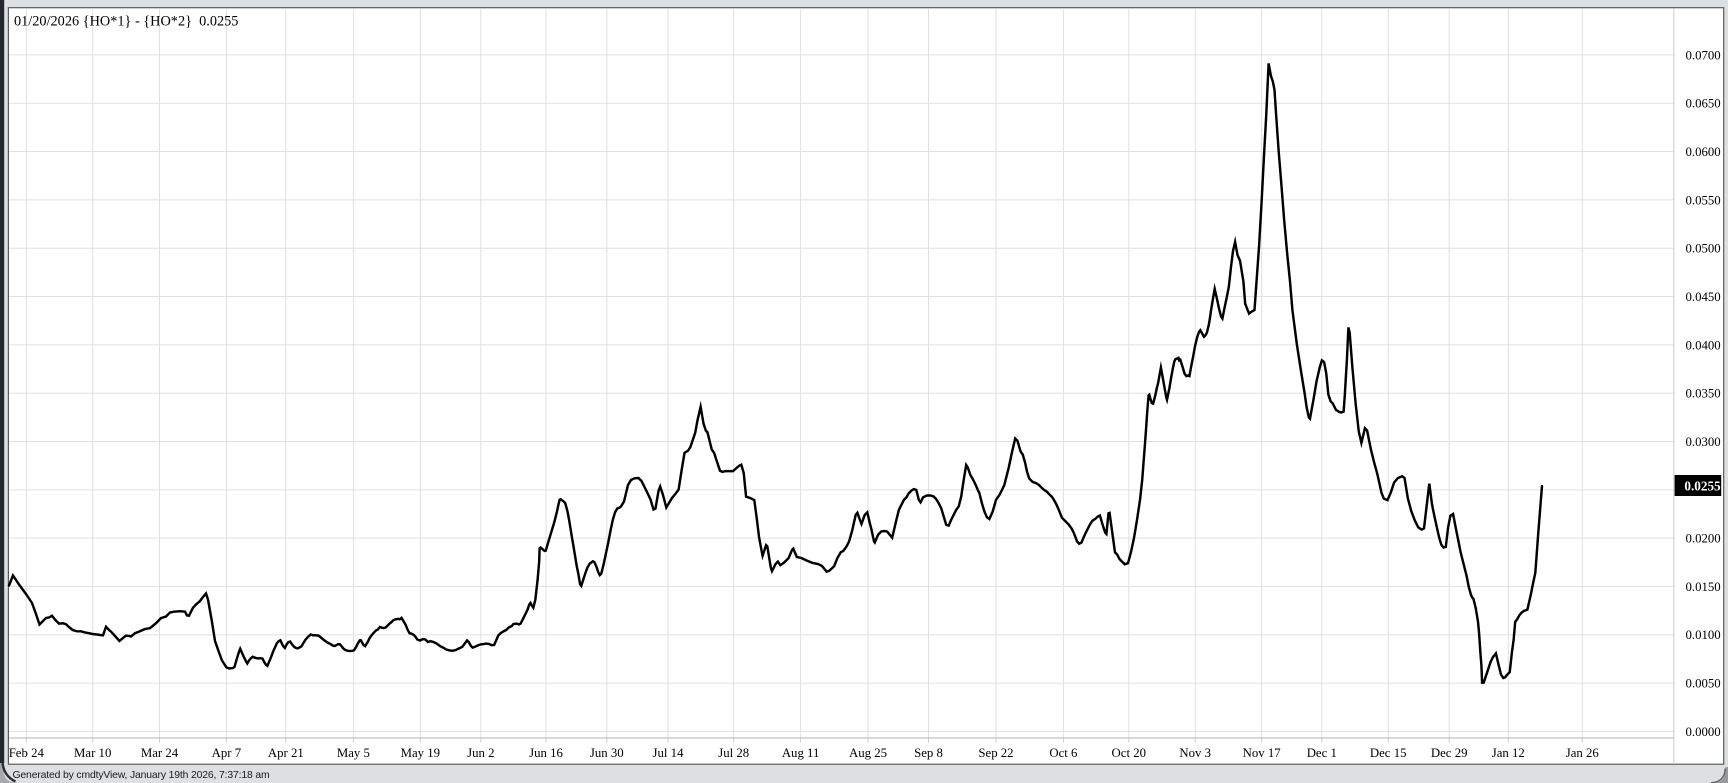  What do you see at coordinates (1195, 753) in the screenshot?
I see `svg-text: Nov 3` at bounding box center [1195, 753].